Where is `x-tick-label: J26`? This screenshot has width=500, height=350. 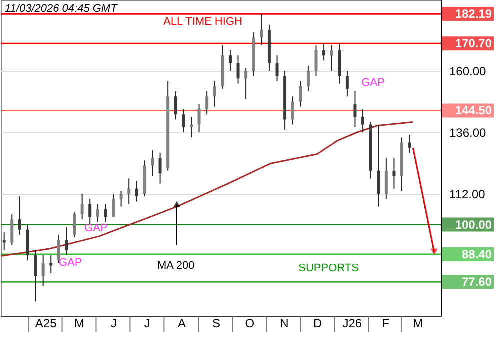
x-tick-label: J26 is located at coordinates (352, 323).